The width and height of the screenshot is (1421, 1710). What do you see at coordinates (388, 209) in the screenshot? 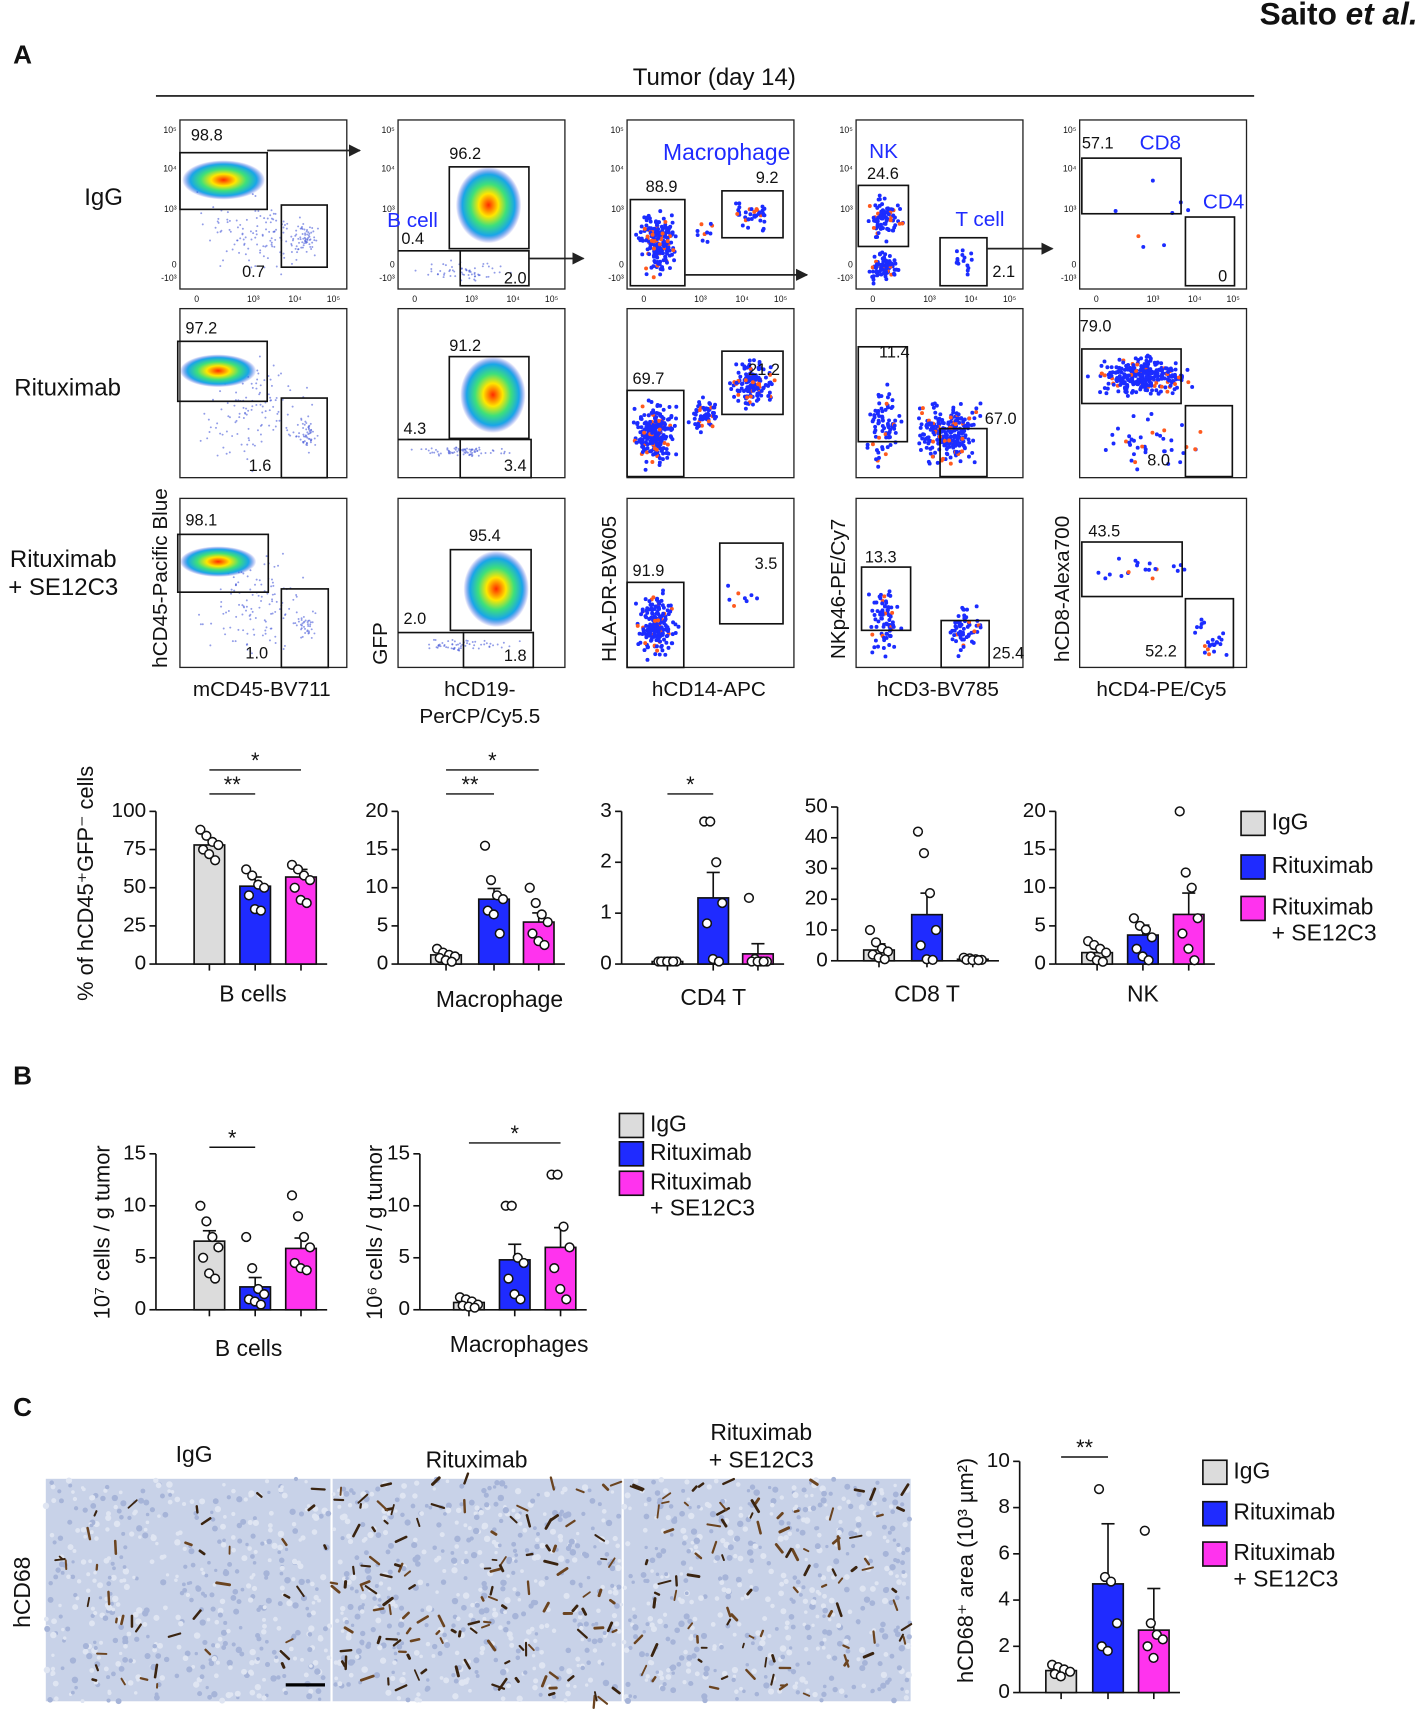
I see `y-tick-label: 10³` at bounding box center [388, 209].